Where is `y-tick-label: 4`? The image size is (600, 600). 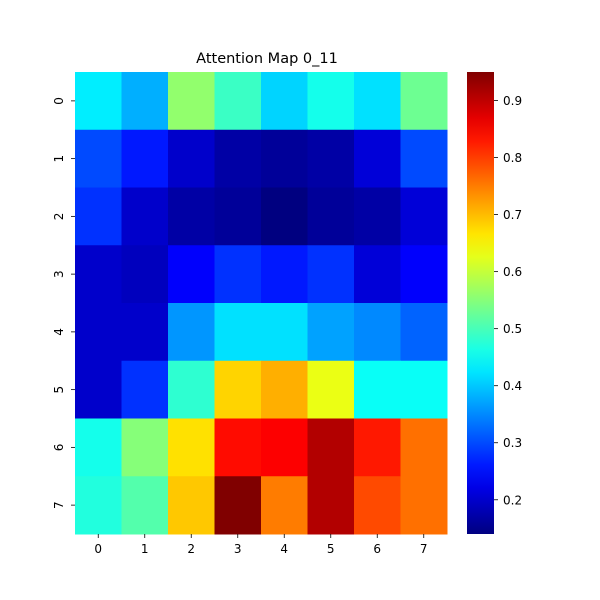 y-tick-label: 4 is located at coordinates (59, 332).